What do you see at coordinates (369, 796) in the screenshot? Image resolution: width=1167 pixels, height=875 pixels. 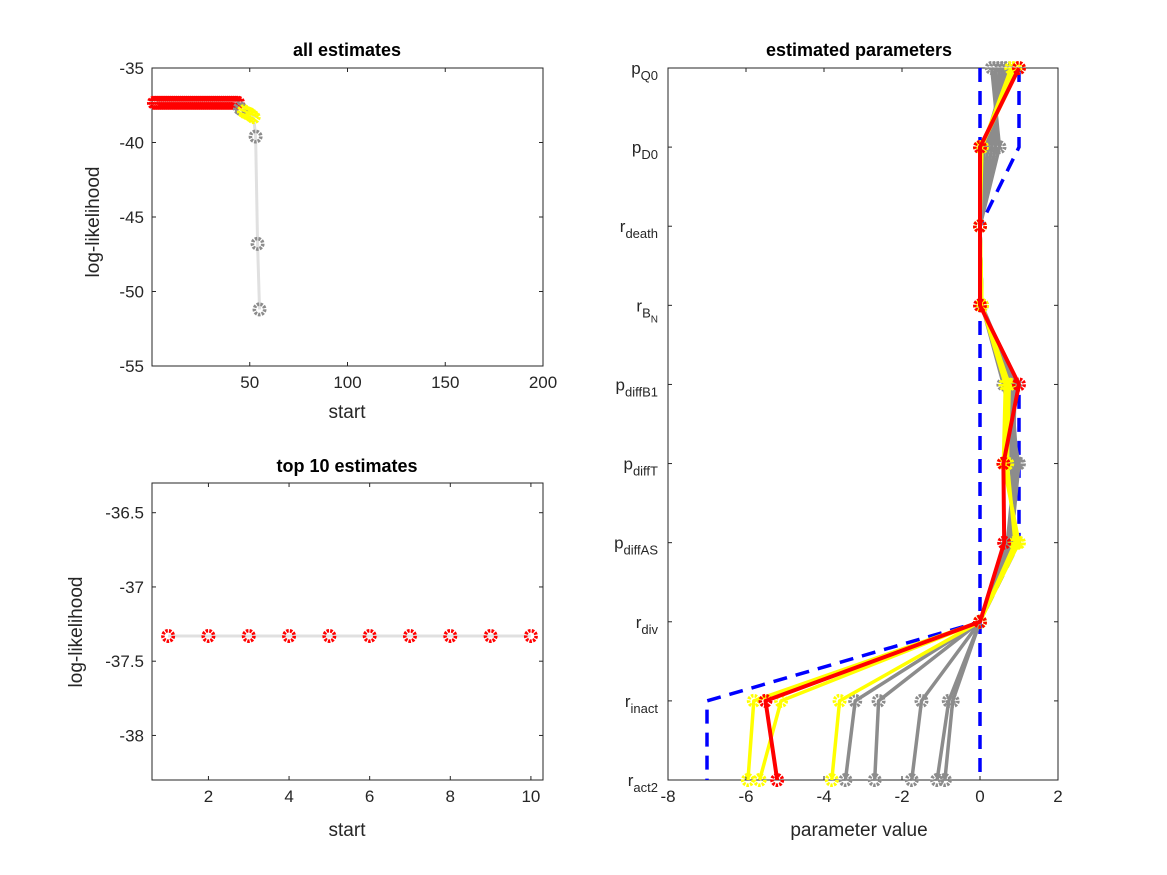 I see `top10-estimates-xtick-label: 6` at bounding box center [369, 796].